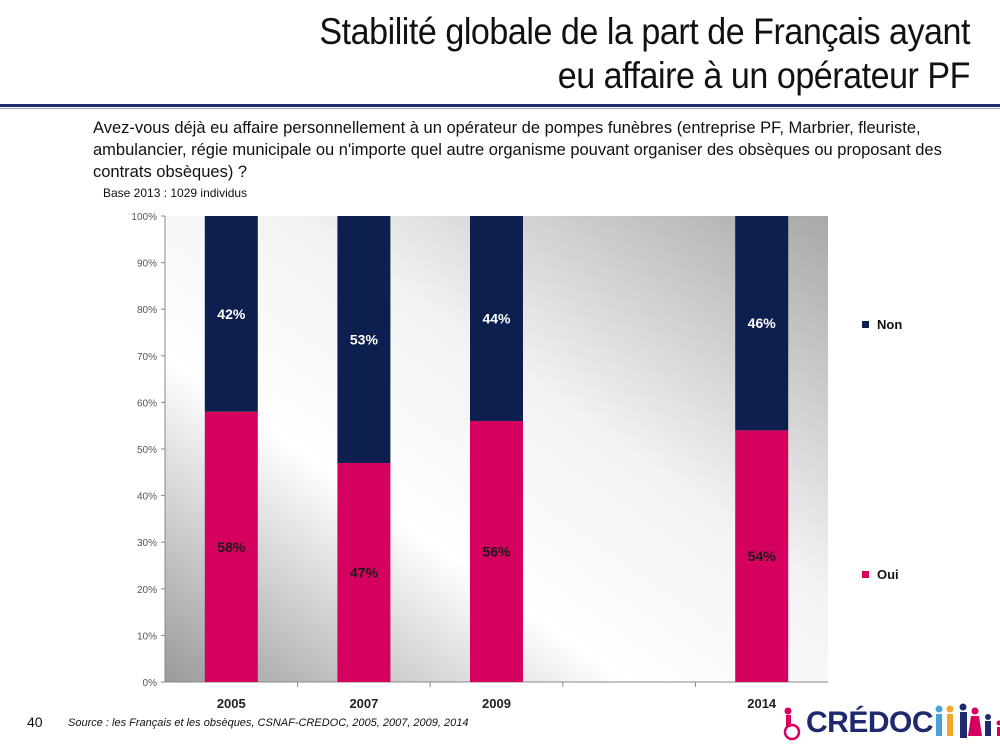 Image resolution: width=1000 pixels, height=750 pixels. I want to click on title-divider, so click(500, 105).